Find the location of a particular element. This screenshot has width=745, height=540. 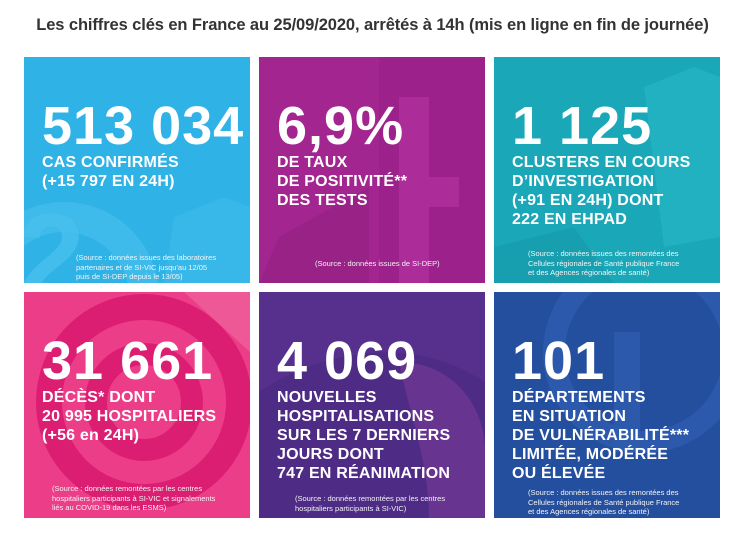

stat-line: DÉCÈS* DONT is located at coordinates (99, 397).